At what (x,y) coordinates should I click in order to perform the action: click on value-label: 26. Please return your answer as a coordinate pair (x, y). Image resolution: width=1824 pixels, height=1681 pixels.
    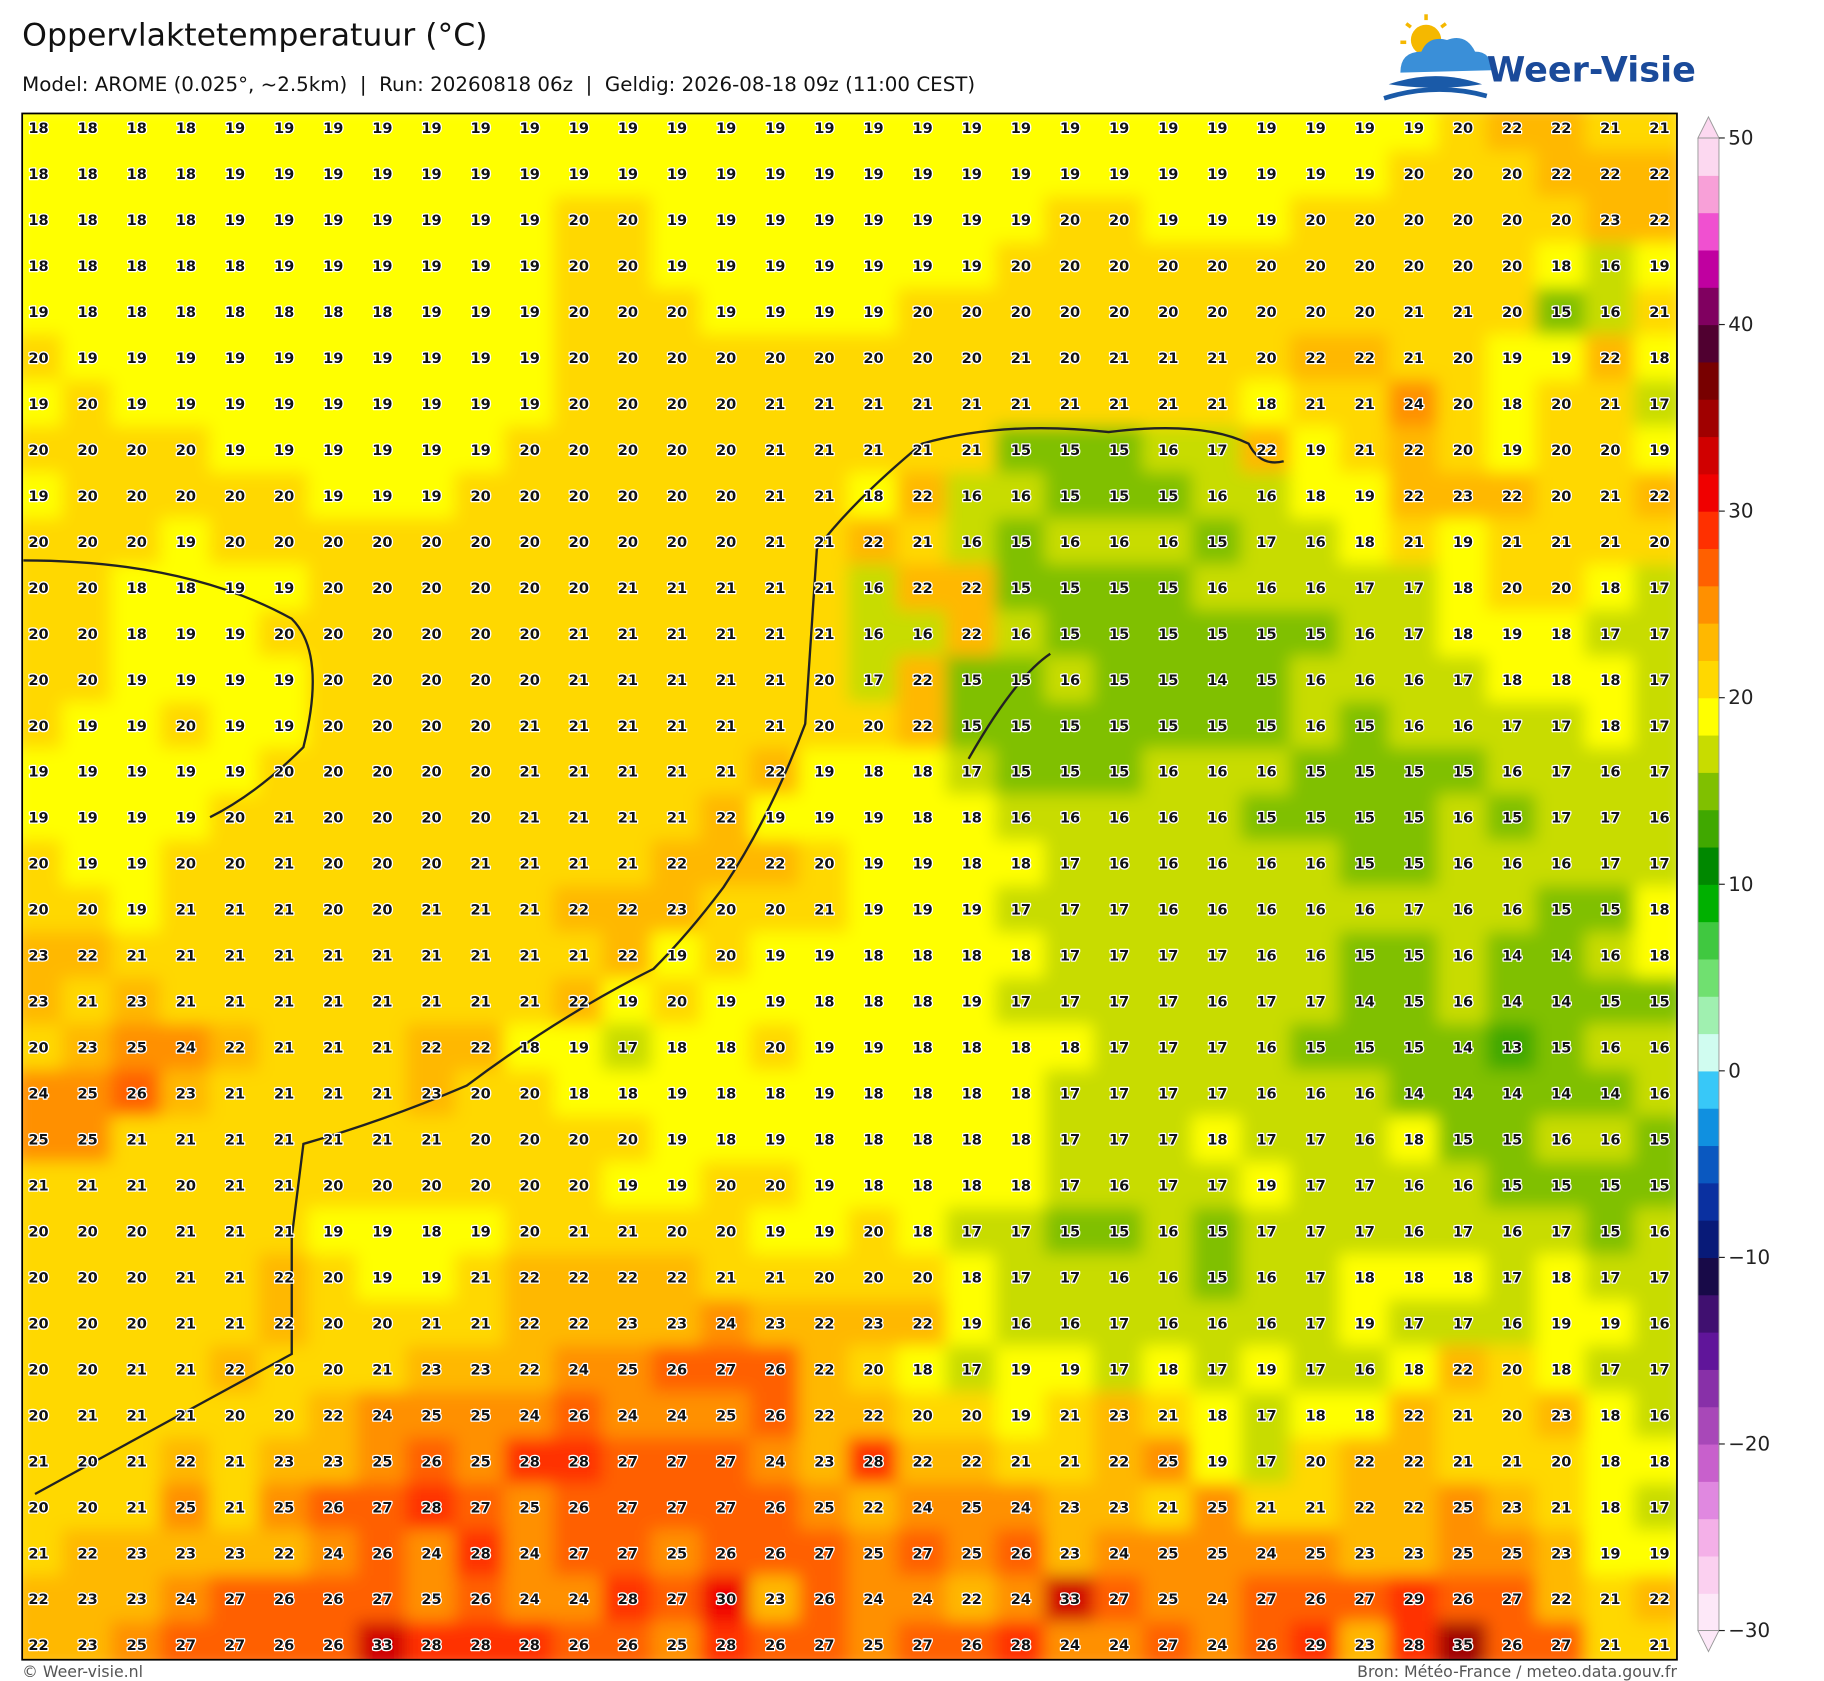
    Looking at the image, I should click on (480, 1599).